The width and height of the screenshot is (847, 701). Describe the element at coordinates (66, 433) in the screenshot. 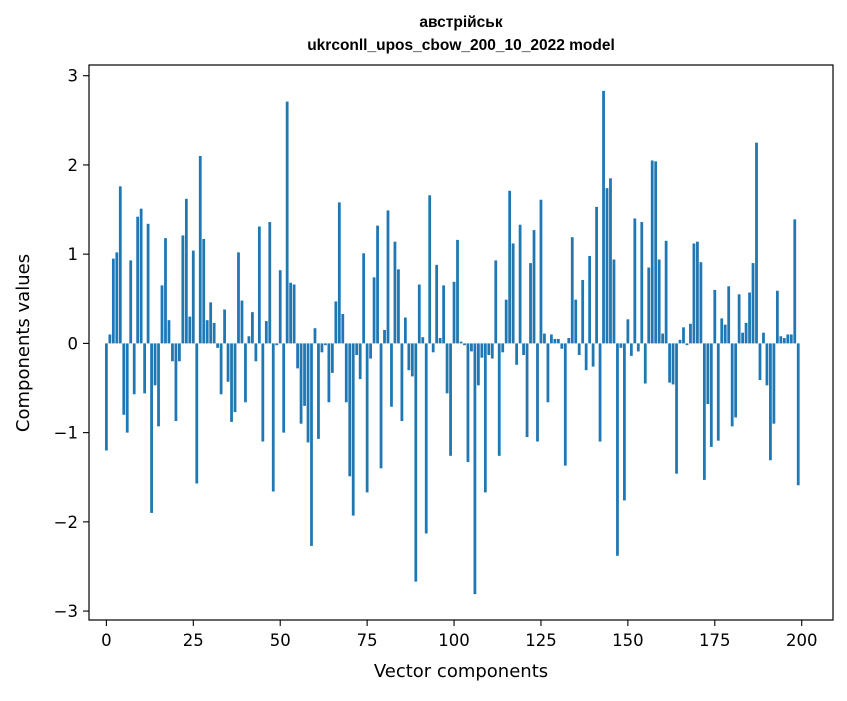

I see `y-tick-label: −1` at that location.